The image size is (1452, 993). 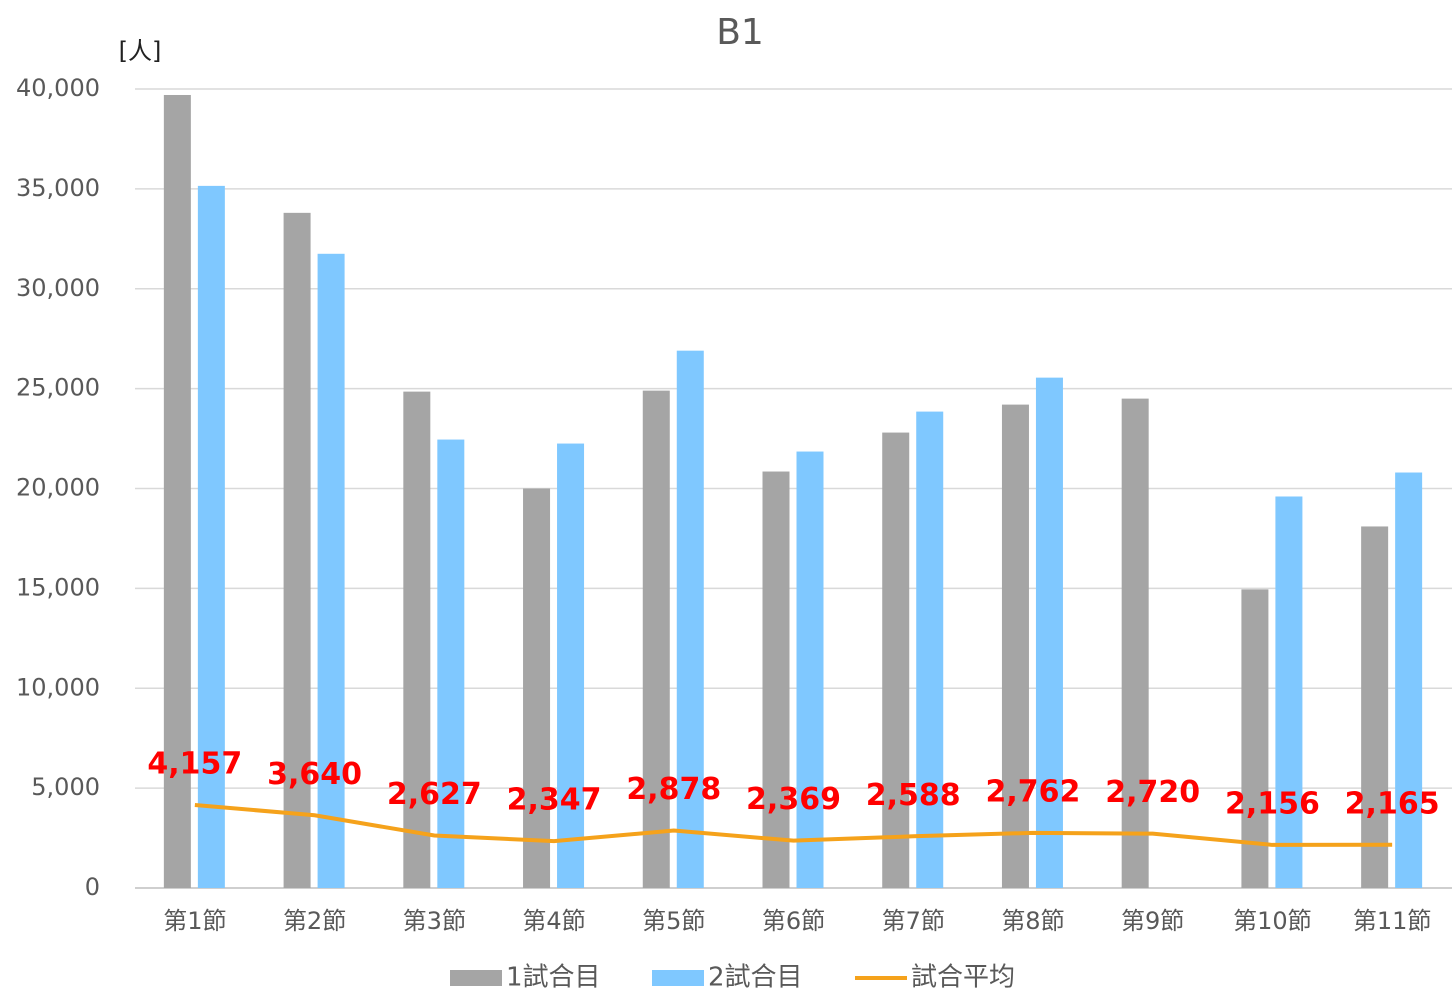 What do you see at coordinates (434, 921) in the screenshot?
I see `x-tick-label: 第3節` at bounding box center [434, 921].